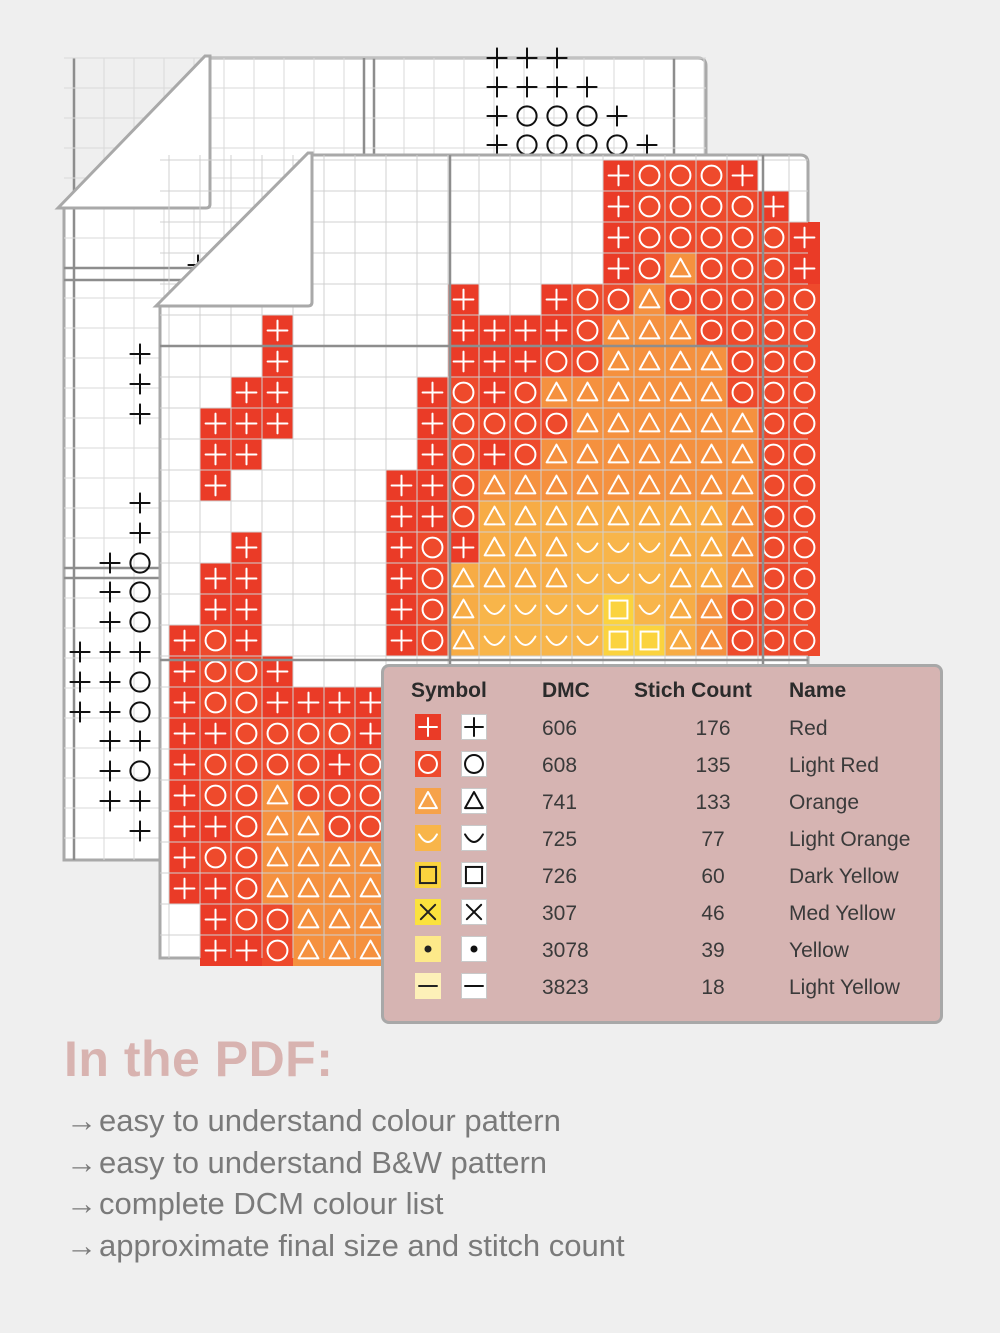 The image size is (1000, 1333). Describe the element at coordinates (474, 912) in the screenshot. I see `x-bw-swatch-icon` at that location.